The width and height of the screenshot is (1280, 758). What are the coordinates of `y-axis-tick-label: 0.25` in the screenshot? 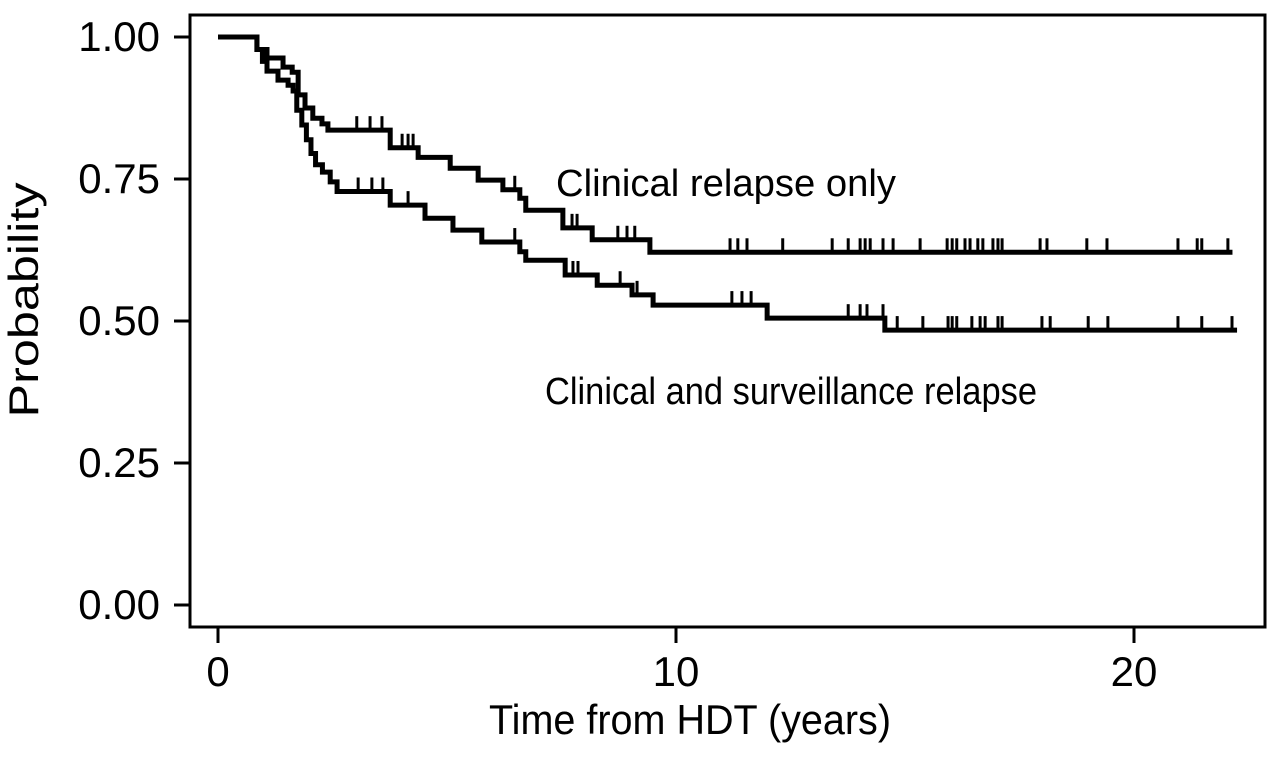 It's located at (119, 462).